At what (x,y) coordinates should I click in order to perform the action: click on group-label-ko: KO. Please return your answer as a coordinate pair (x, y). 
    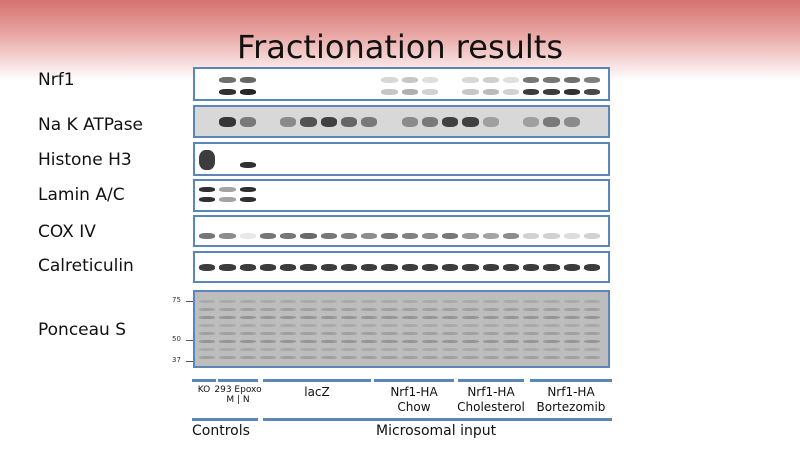
    Looking at the image, I should click on (204, 390).